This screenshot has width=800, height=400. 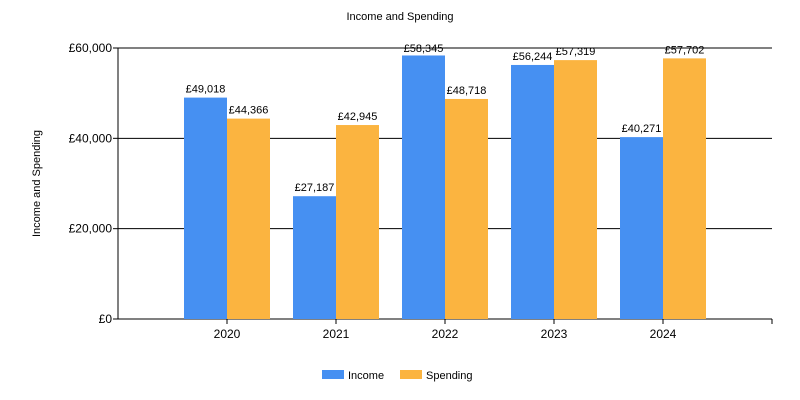 What do you see at coordinates (467, 91) in the screenshot?
I see `data-label: £48,718` at bounding box center [467, 91].